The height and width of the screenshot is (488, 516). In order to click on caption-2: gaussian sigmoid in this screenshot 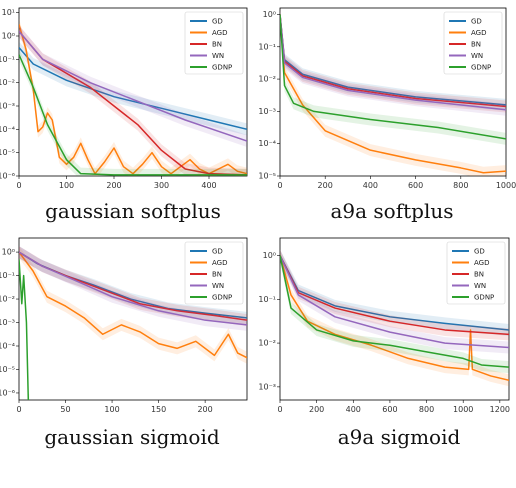, I will do `click(132, 437)`.